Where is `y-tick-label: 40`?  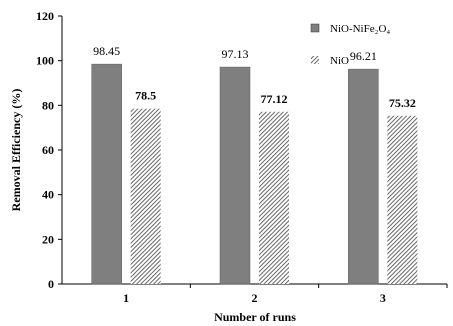 y-tick-label: 40 is located at coordinates (48, 195).